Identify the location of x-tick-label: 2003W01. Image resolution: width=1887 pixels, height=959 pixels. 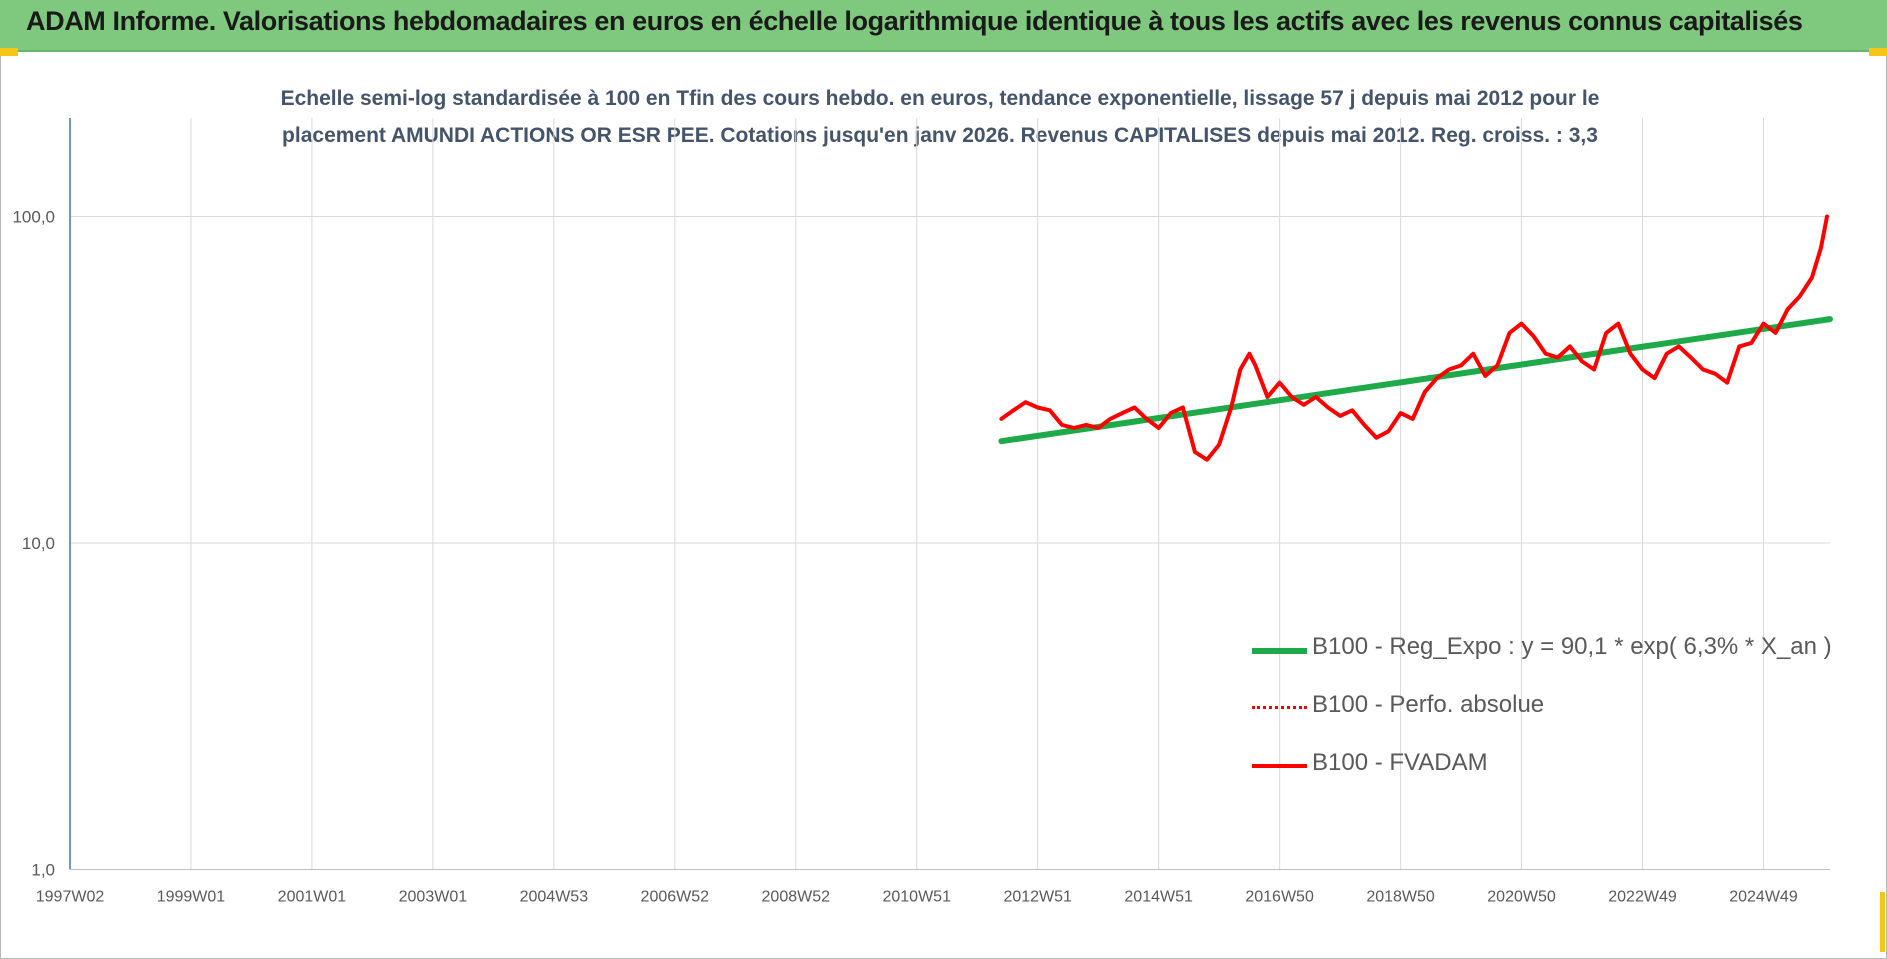
(433, 897).